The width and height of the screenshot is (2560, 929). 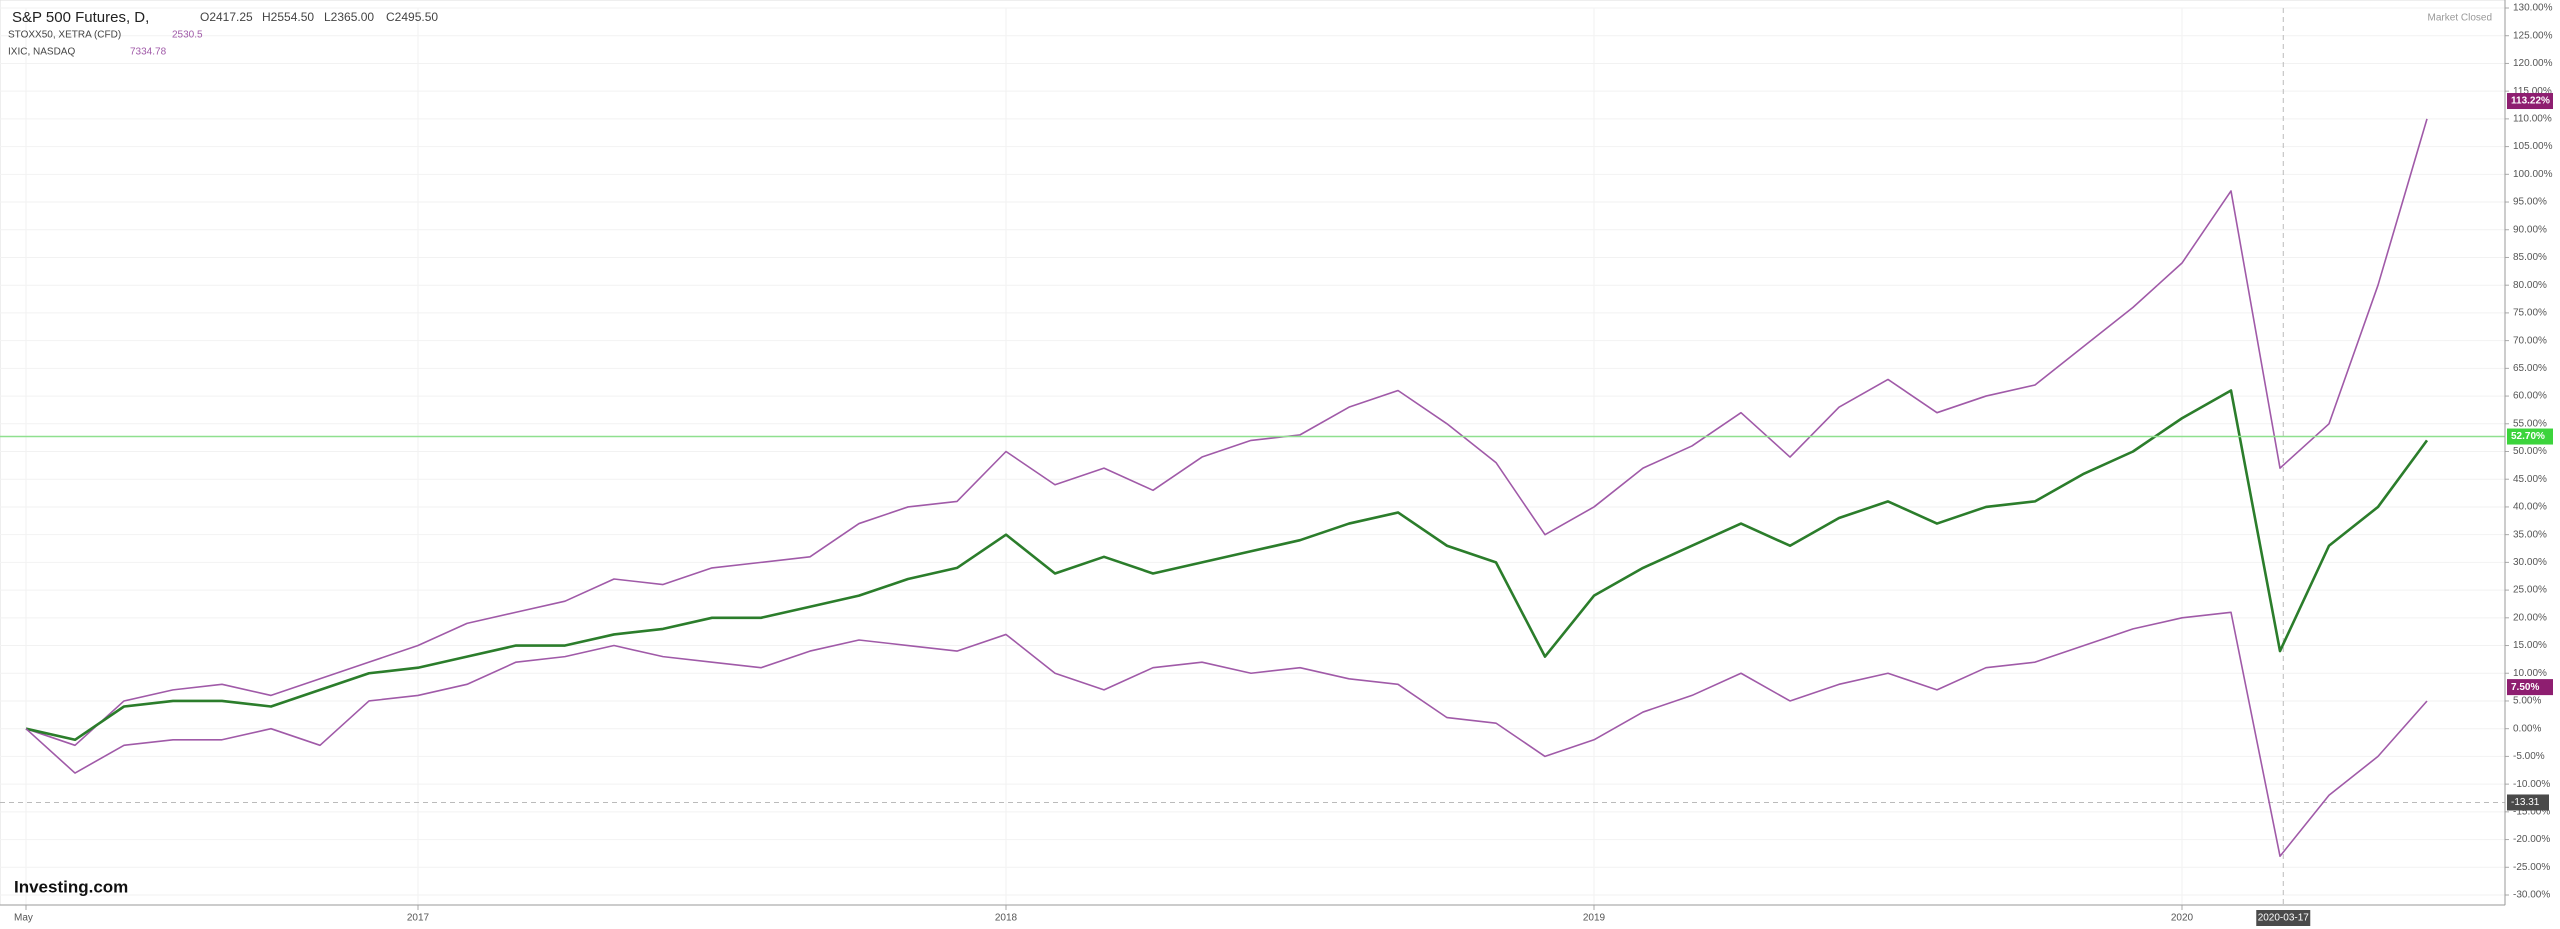 What do you see at coordinates (2532, 119) in the screenshot?
I see `y-tick-label: 110.00%` at bounding box center [2532, 119].